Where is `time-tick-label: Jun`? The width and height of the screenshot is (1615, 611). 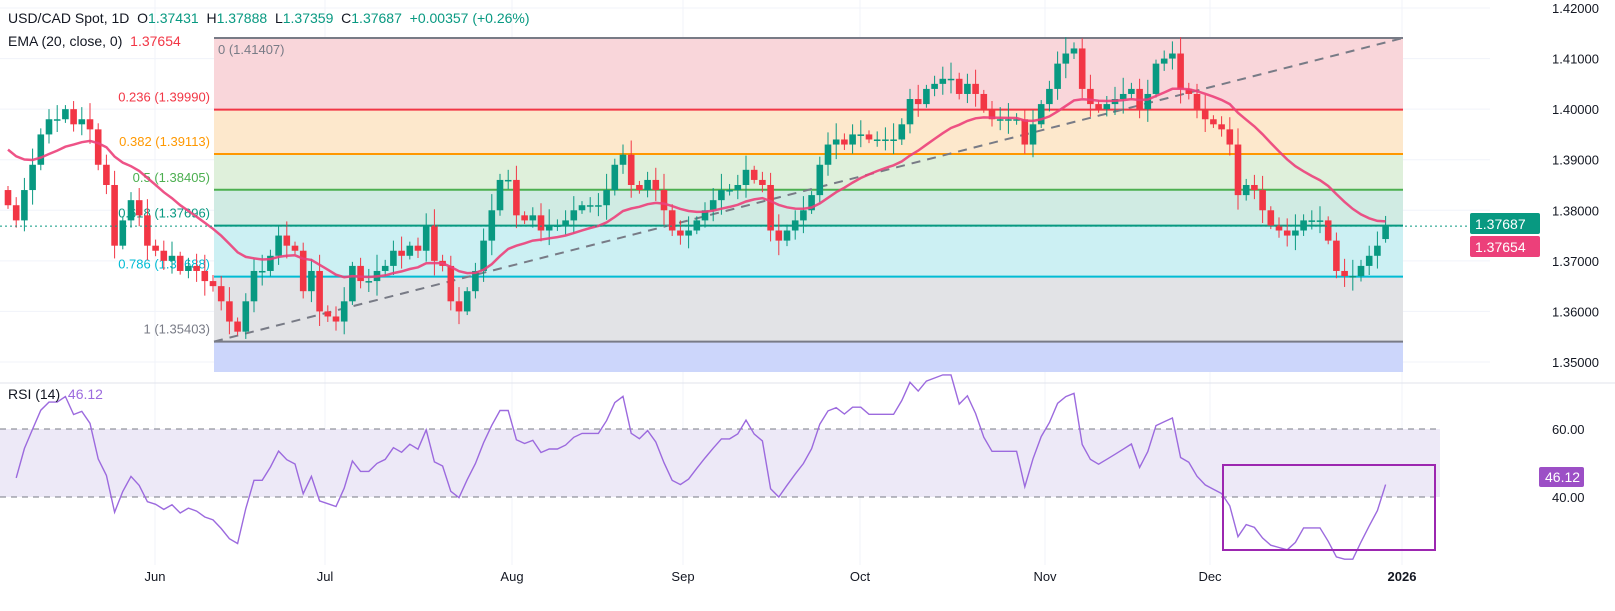
time-tick-label: Jun is located at coordinates (155, 576).